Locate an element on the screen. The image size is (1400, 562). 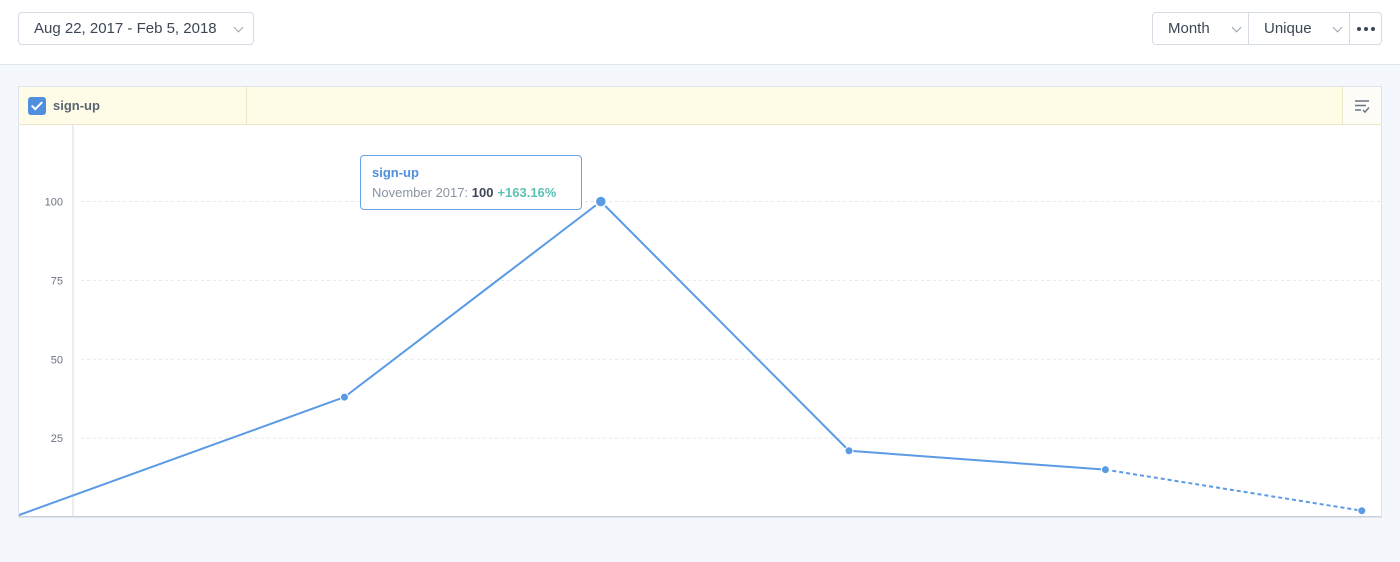
view-options: Month Unique is located at coordinates (1267, 28).